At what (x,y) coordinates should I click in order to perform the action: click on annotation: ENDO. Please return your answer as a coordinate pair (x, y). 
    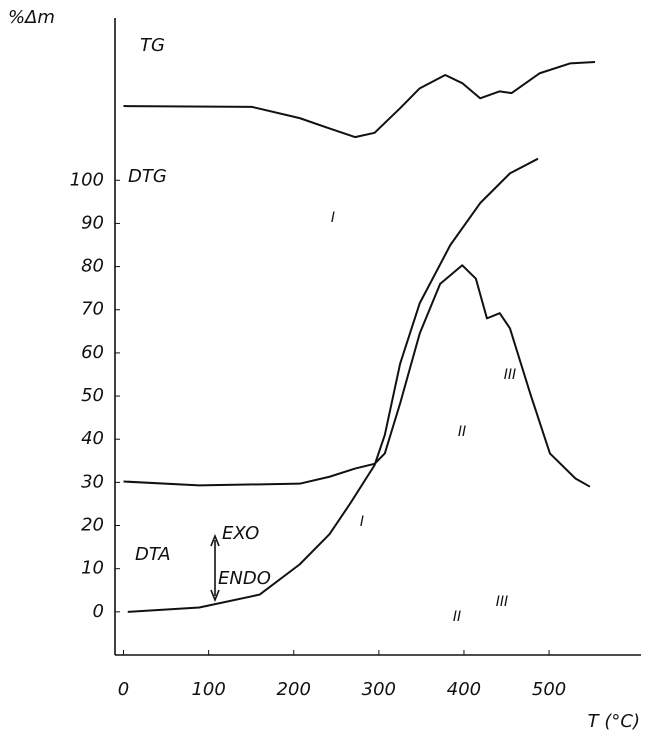
    Looking at the image, I should click on (244, 578).